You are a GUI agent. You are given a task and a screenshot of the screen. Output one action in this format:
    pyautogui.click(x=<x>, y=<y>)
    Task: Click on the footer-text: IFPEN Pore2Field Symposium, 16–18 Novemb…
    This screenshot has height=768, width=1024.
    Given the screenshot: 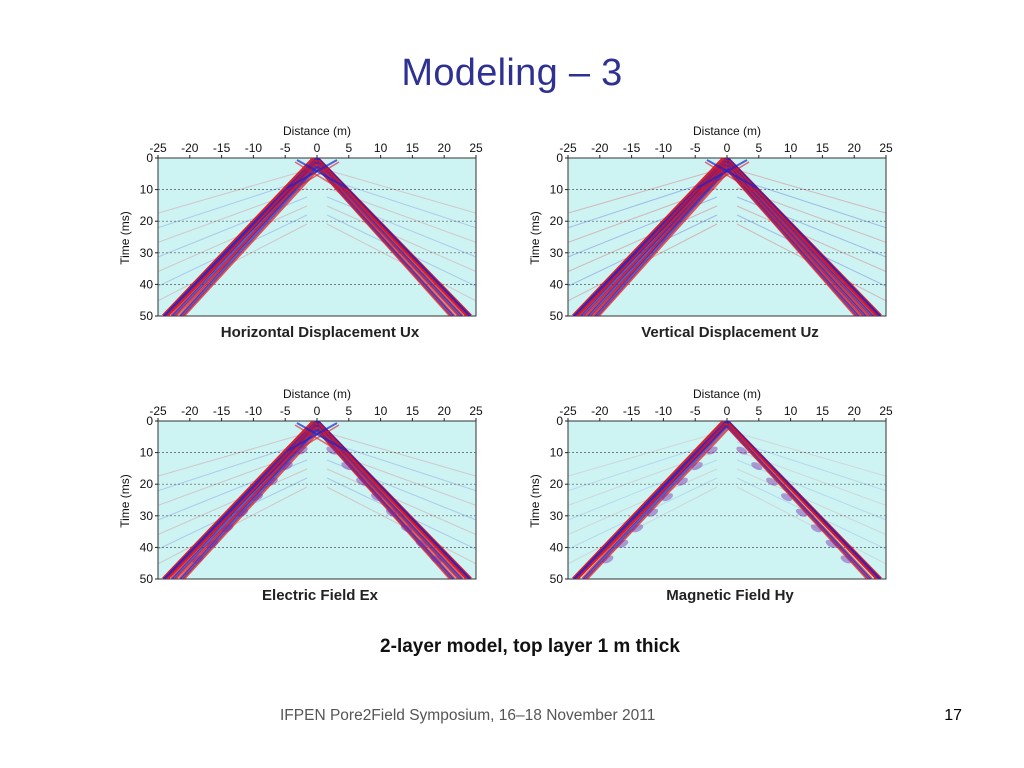 What is the action you would take?
    pyautogui.click(x=468, y=715)
    